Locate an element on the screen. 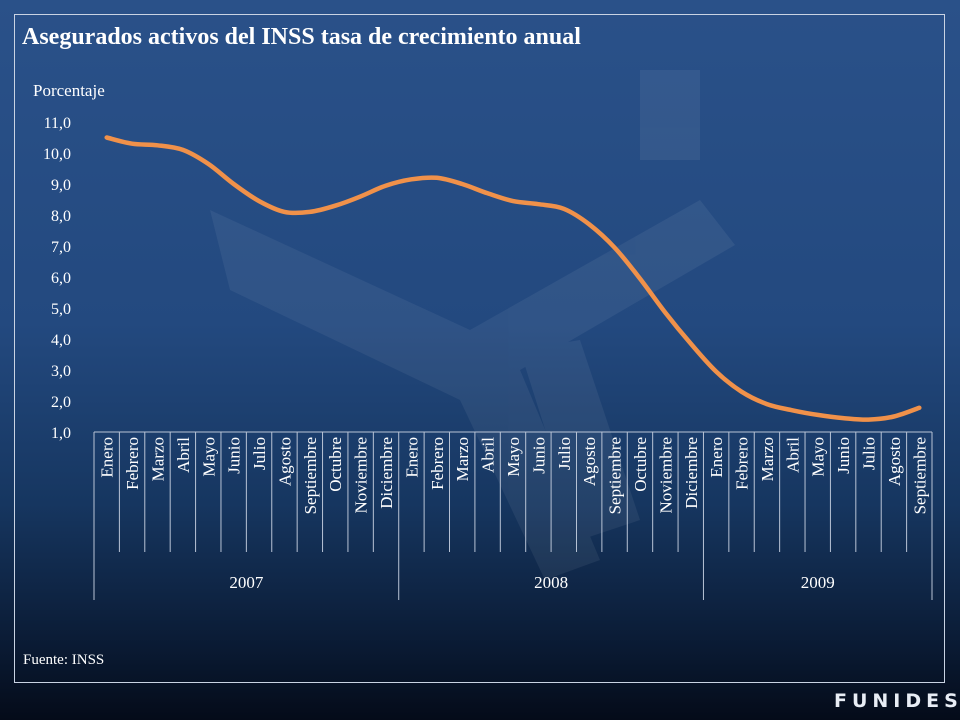 The height and width of the screenshot is (720, 960). brand-logo: FUNIDES is located at coordinates (897, 701).